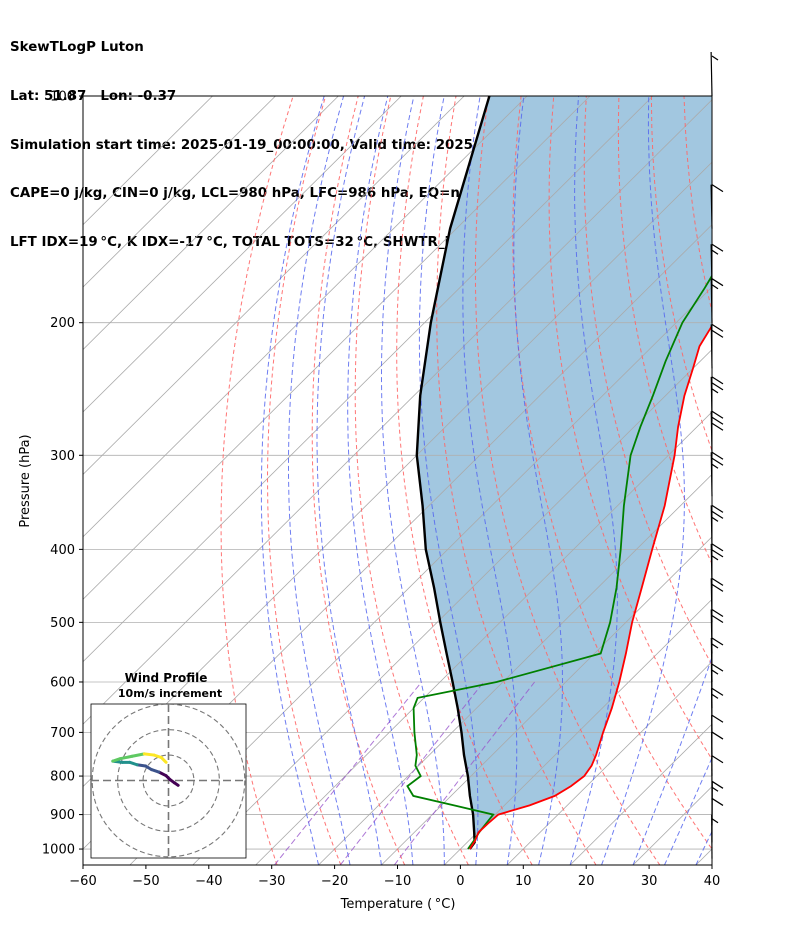  Describe the element at coordinates (271, 881) in the screenshot. I see `x-tick-label: −30` at that location.